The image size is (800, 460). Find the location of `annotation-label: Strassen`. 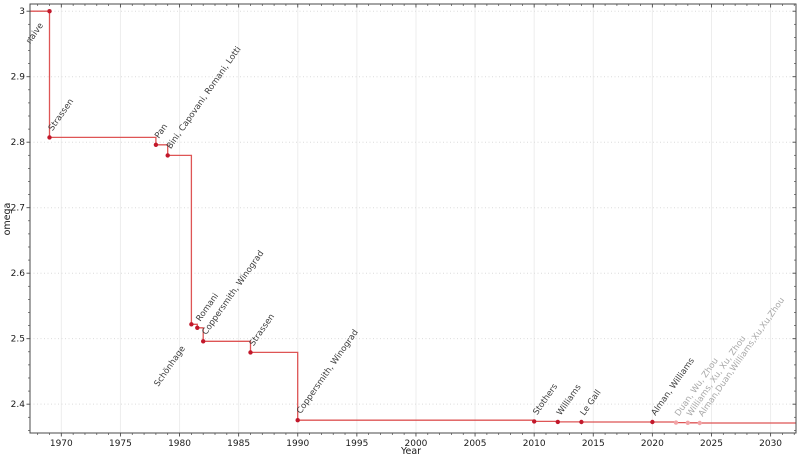

annotation-label: Strassen is located at coordinates (262, 330).